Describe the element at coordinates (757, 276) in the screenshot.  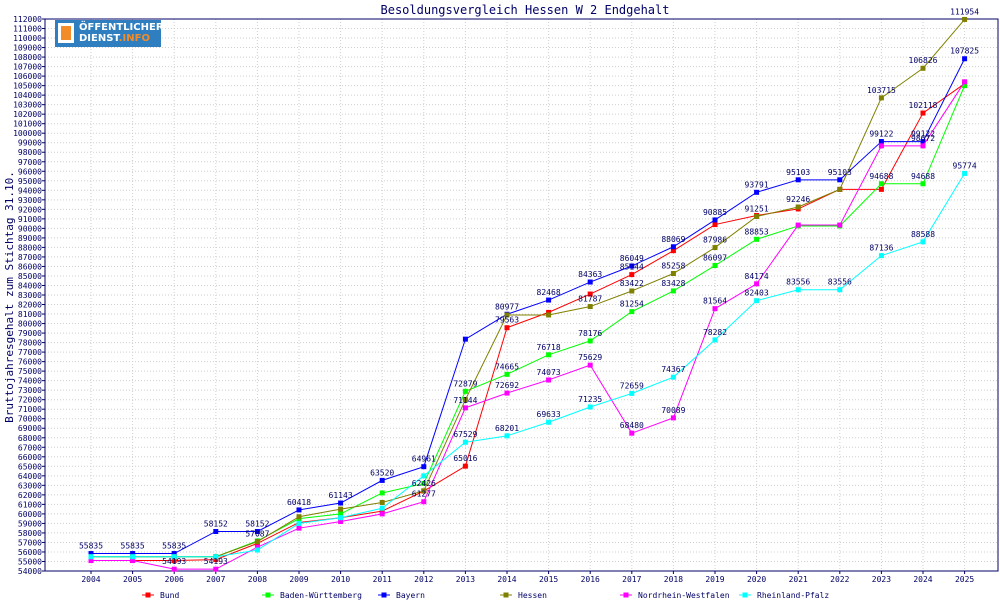
I see `data-label: 84174` at that location.